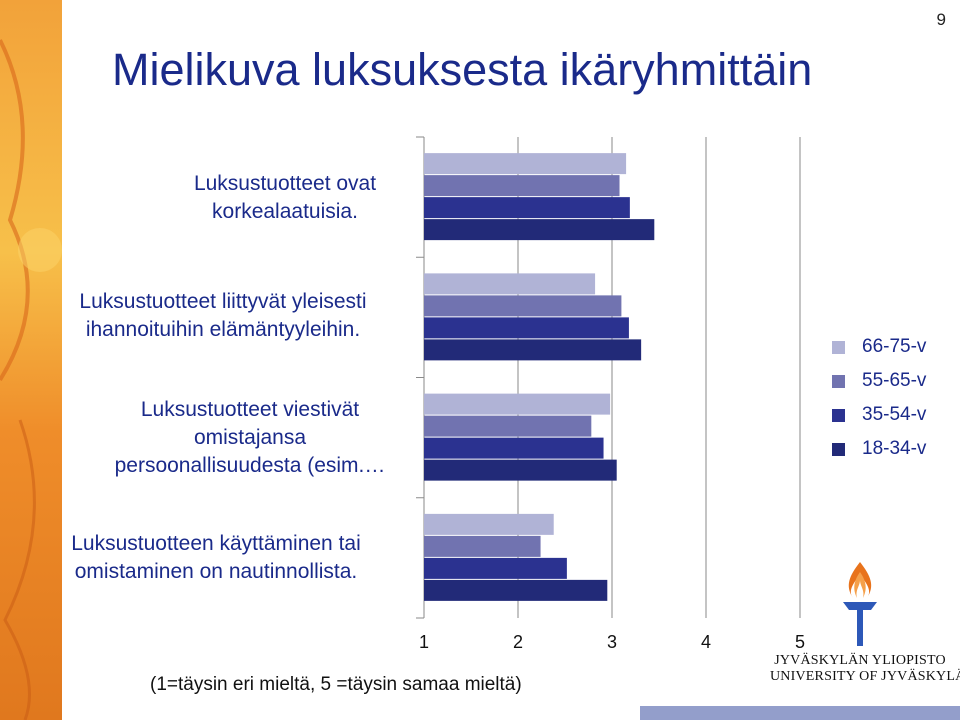  What do you see at coordinates (285, 197) in the screenshot?
I see `category-label-1: Luksustuotteet ovat korkealaatuisia.` at bounding box center [285, 197].